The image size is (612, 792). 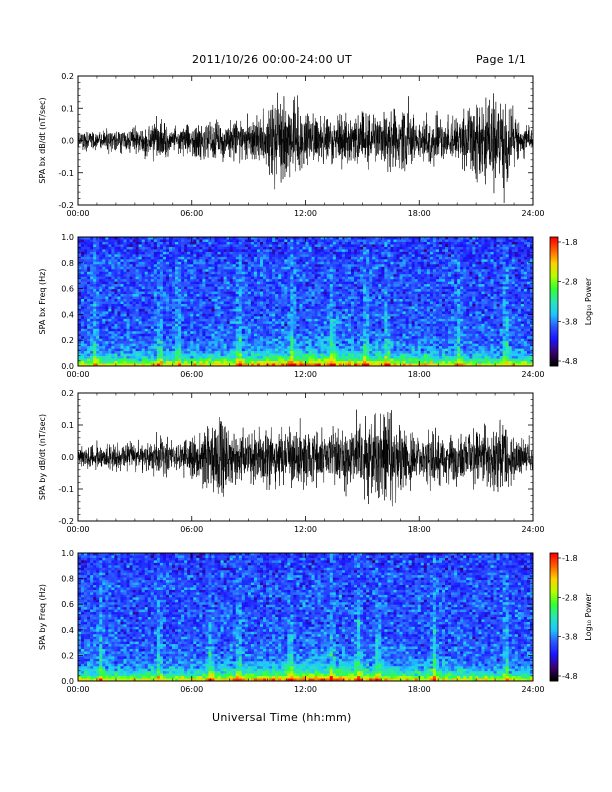 What do you see at coordinates (272, 59) in the screenshot?
I see `page-title: 2011/10/26 00:00-24:00 UT` at bounding box center [272, 59].